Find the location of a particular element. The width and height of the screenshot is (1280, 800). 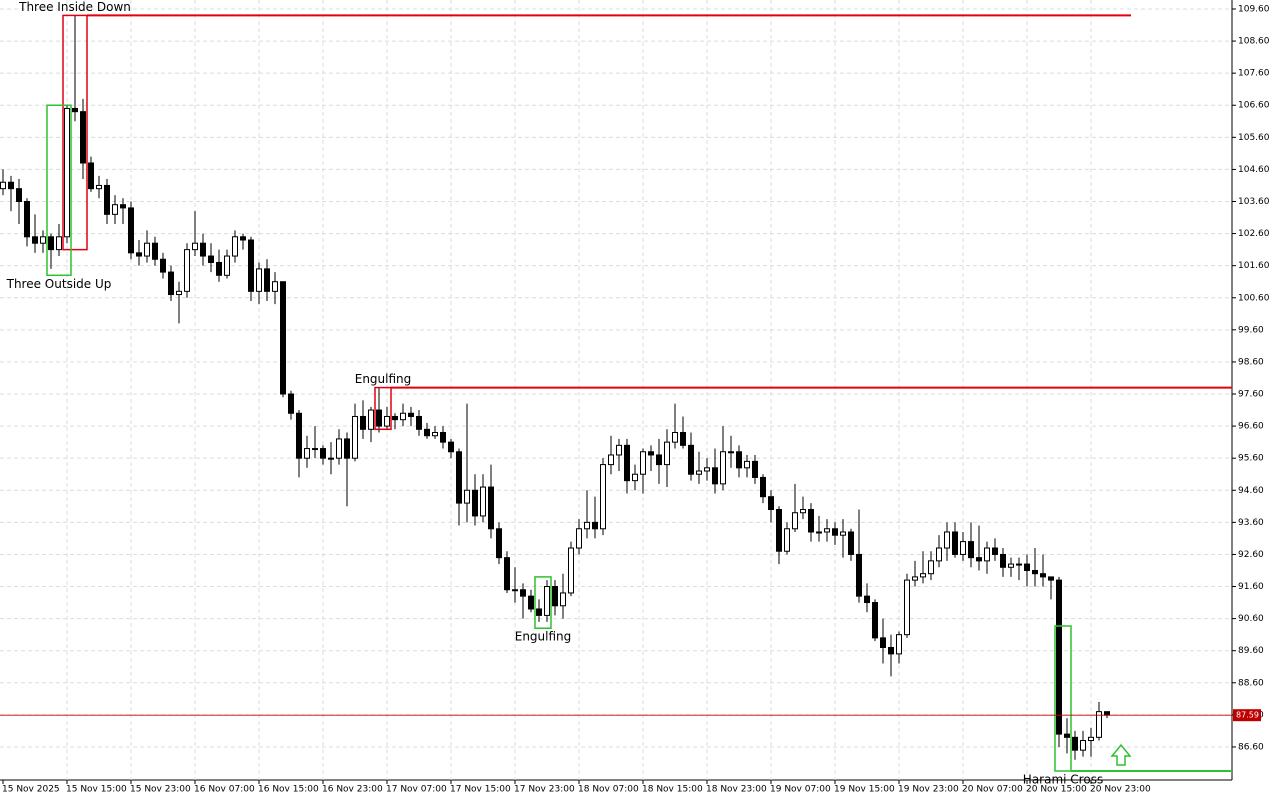

x-tick-label: 20 Nov 15:00 is located at coordinates (1056, 790).